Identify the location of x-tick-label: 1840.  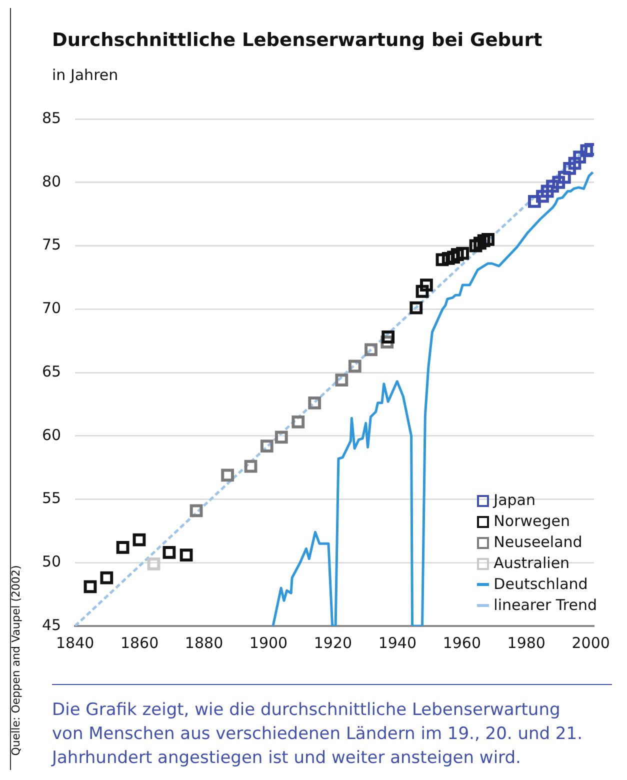
(75, 643).